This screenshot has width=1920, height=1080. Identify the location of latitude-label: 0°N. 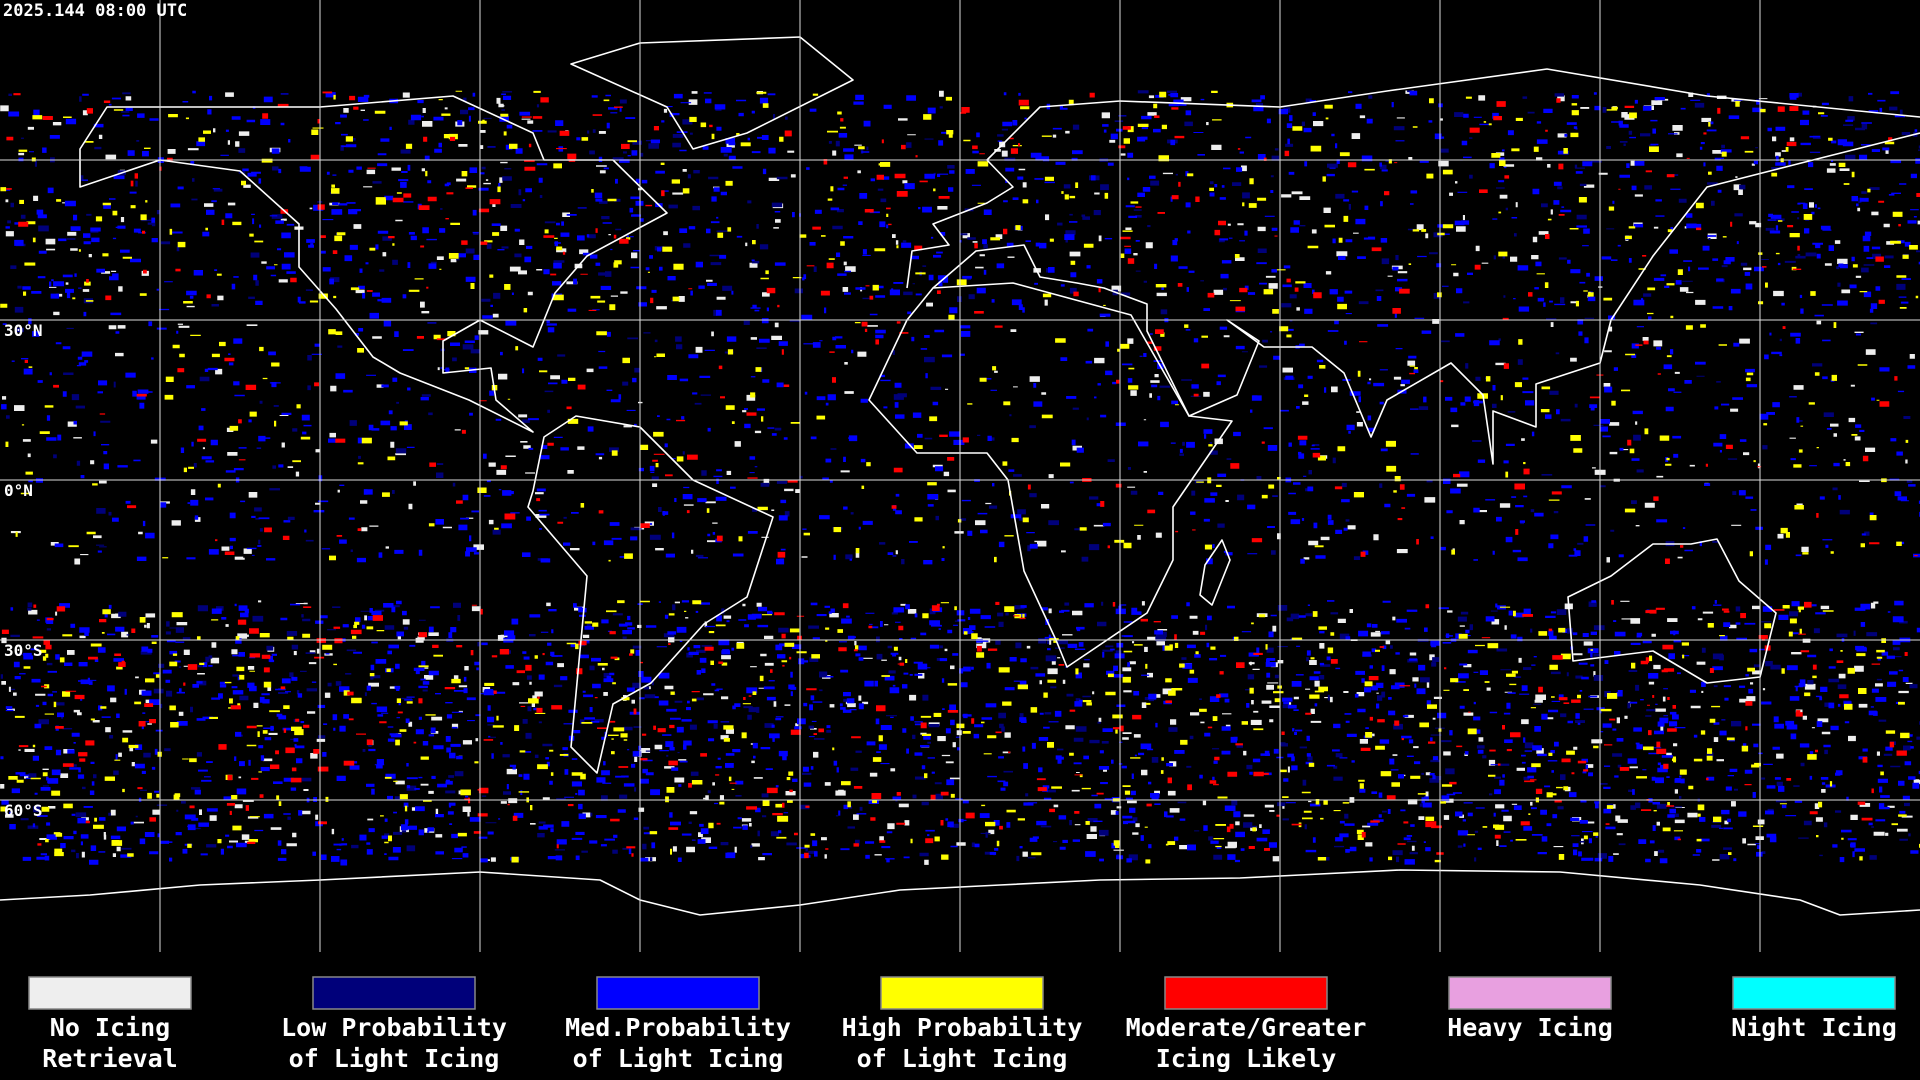
(18, 490).